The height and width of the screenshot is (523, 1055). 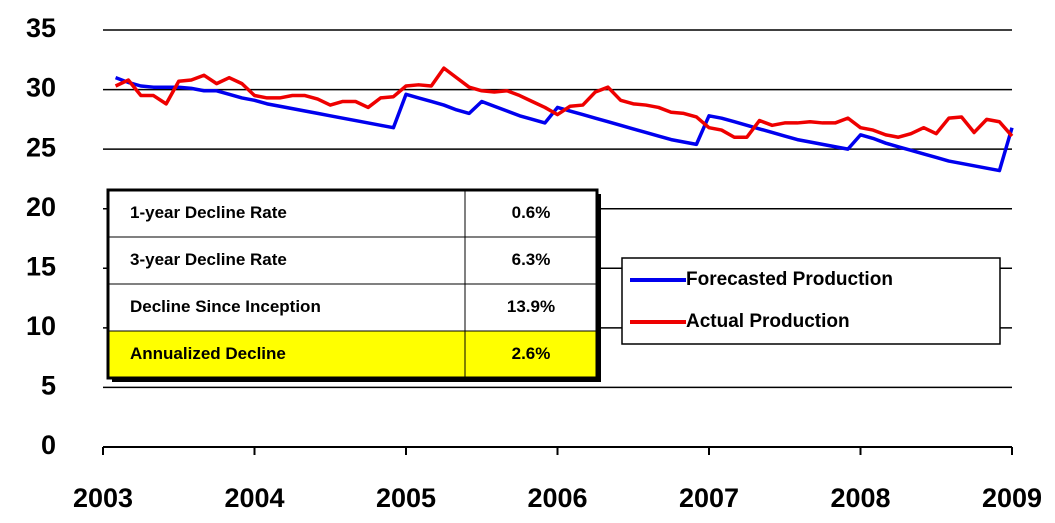 What do you see at coordinates (208, 353) in the screenshot?
I see `table-label: Annualized Decline` at bounding box center [208, 353].